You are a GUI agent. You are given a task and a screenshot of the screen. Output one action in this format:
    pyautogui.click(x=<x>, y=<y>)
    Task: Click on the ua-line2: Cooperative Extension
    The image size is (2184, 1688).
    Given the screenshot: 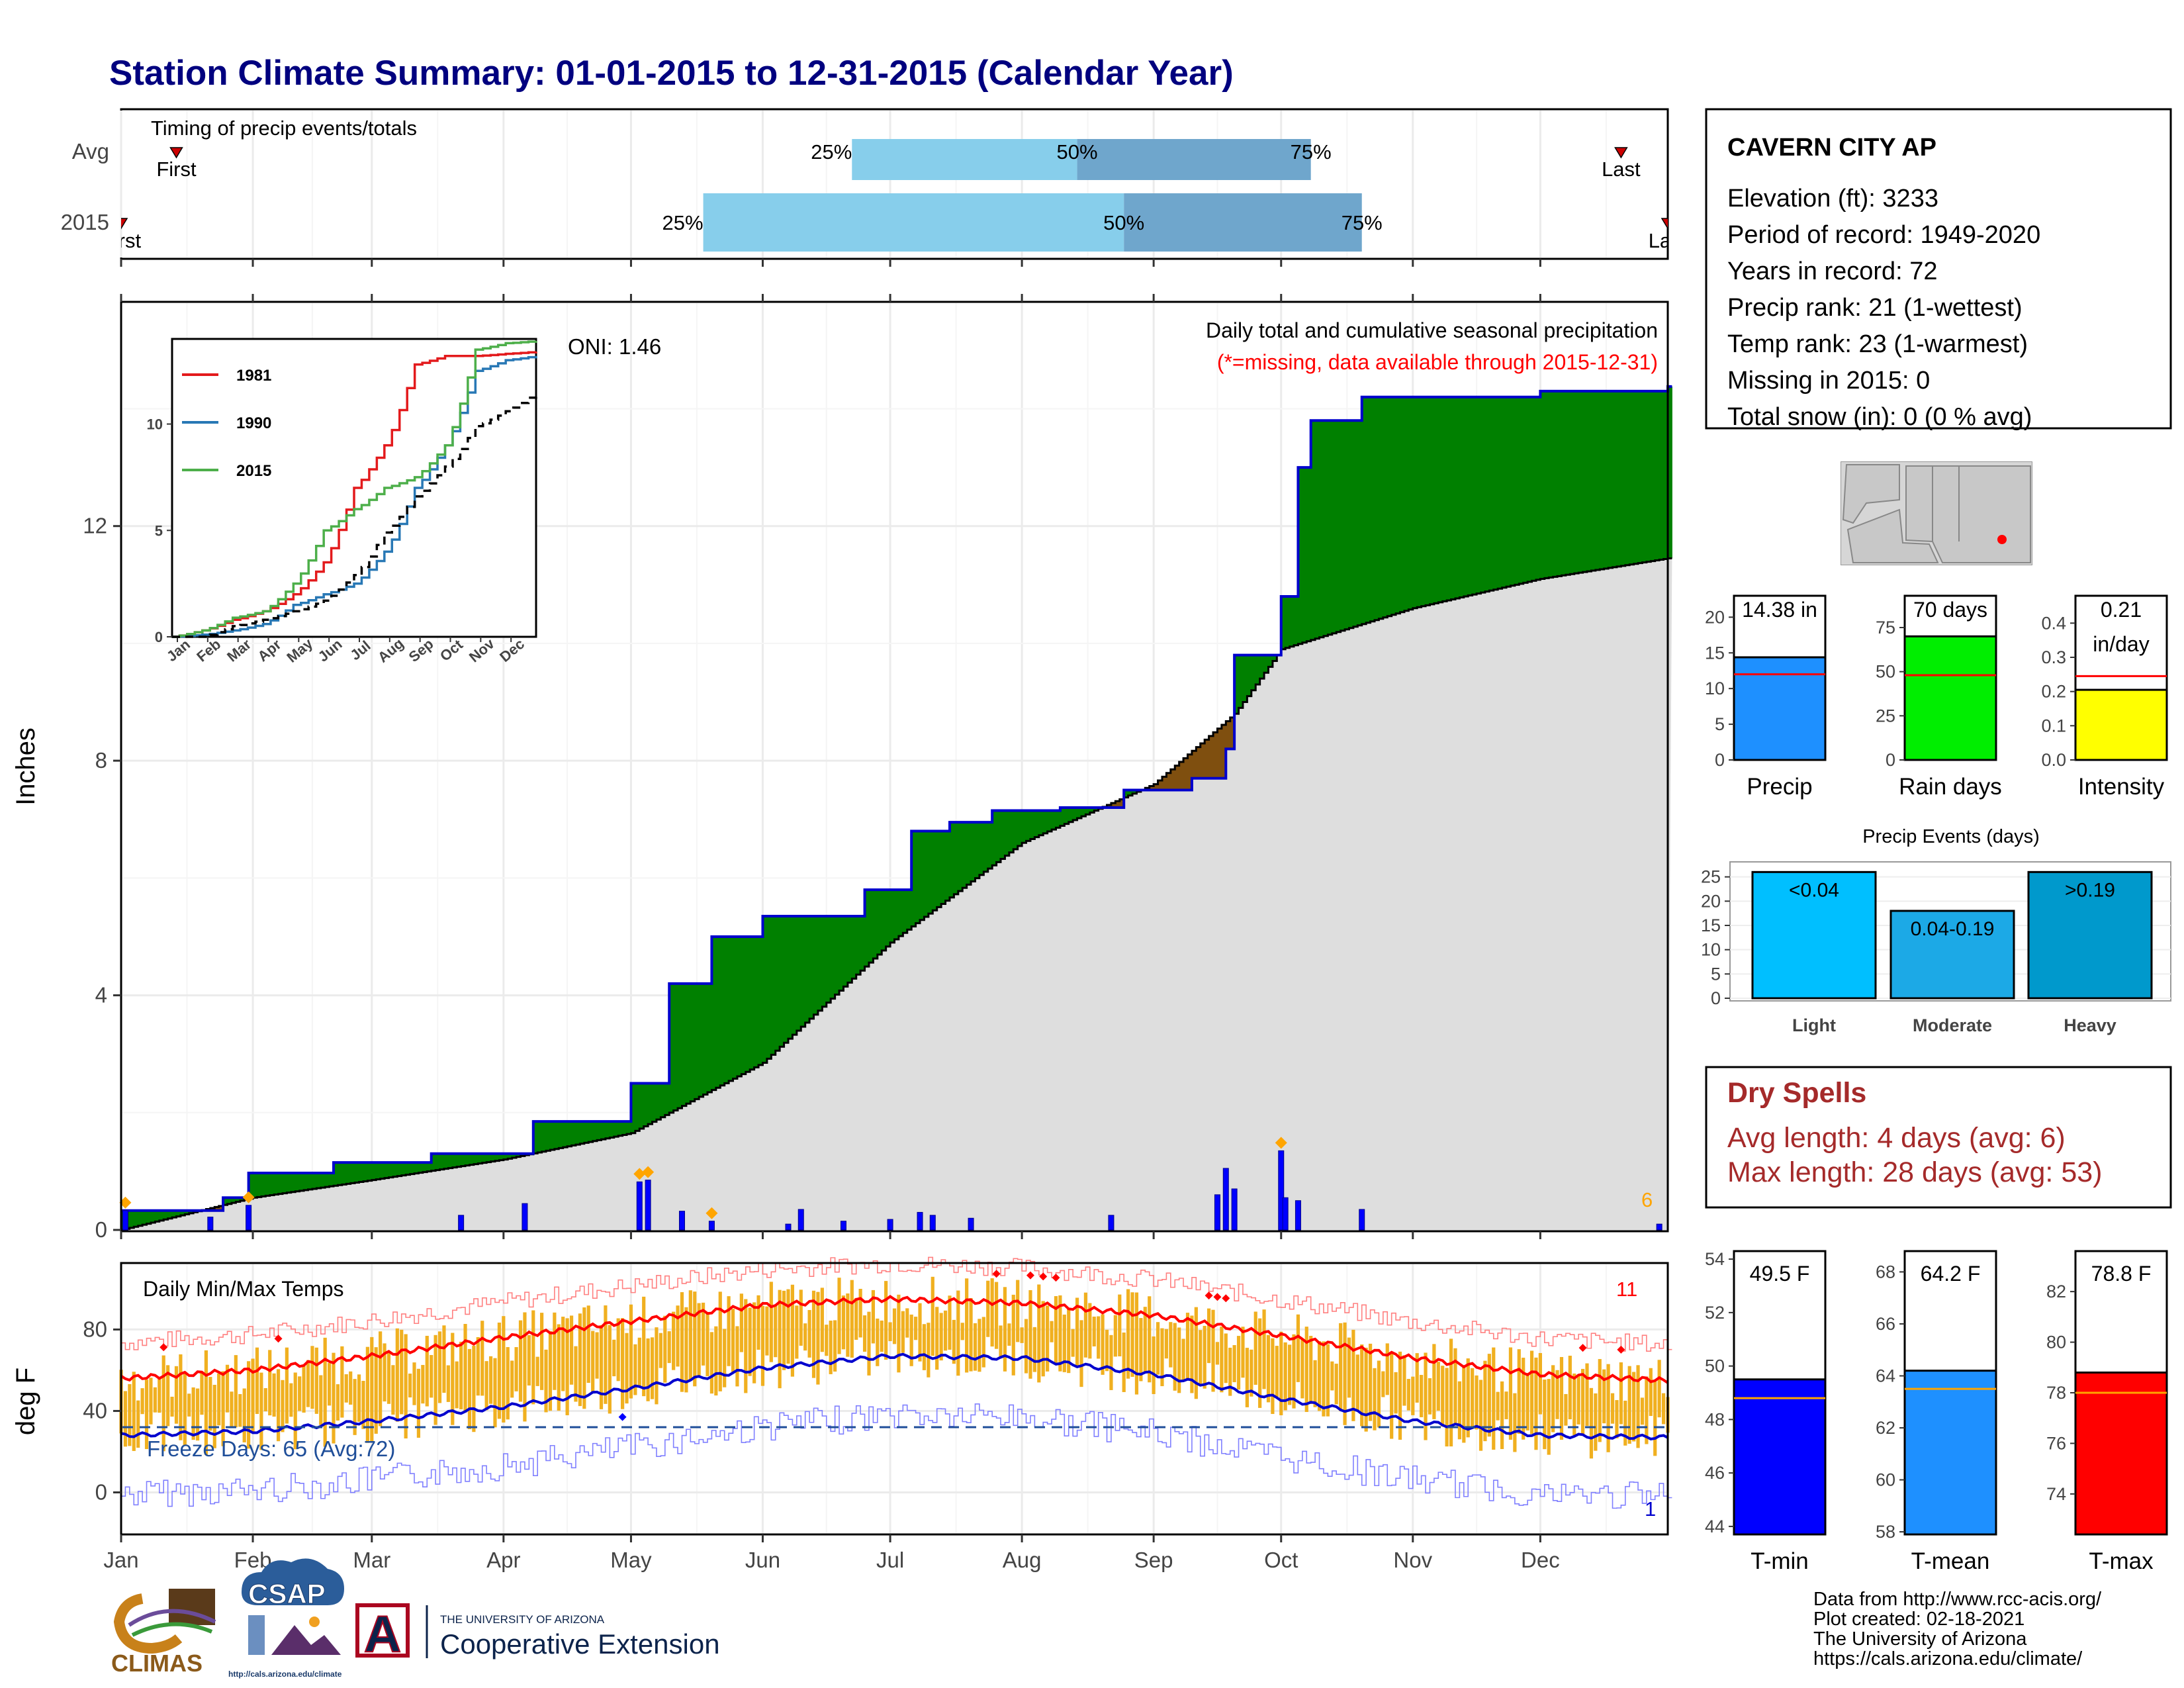 What is the action you would take?
    pyautogui.click(x=580, y=1644)
    